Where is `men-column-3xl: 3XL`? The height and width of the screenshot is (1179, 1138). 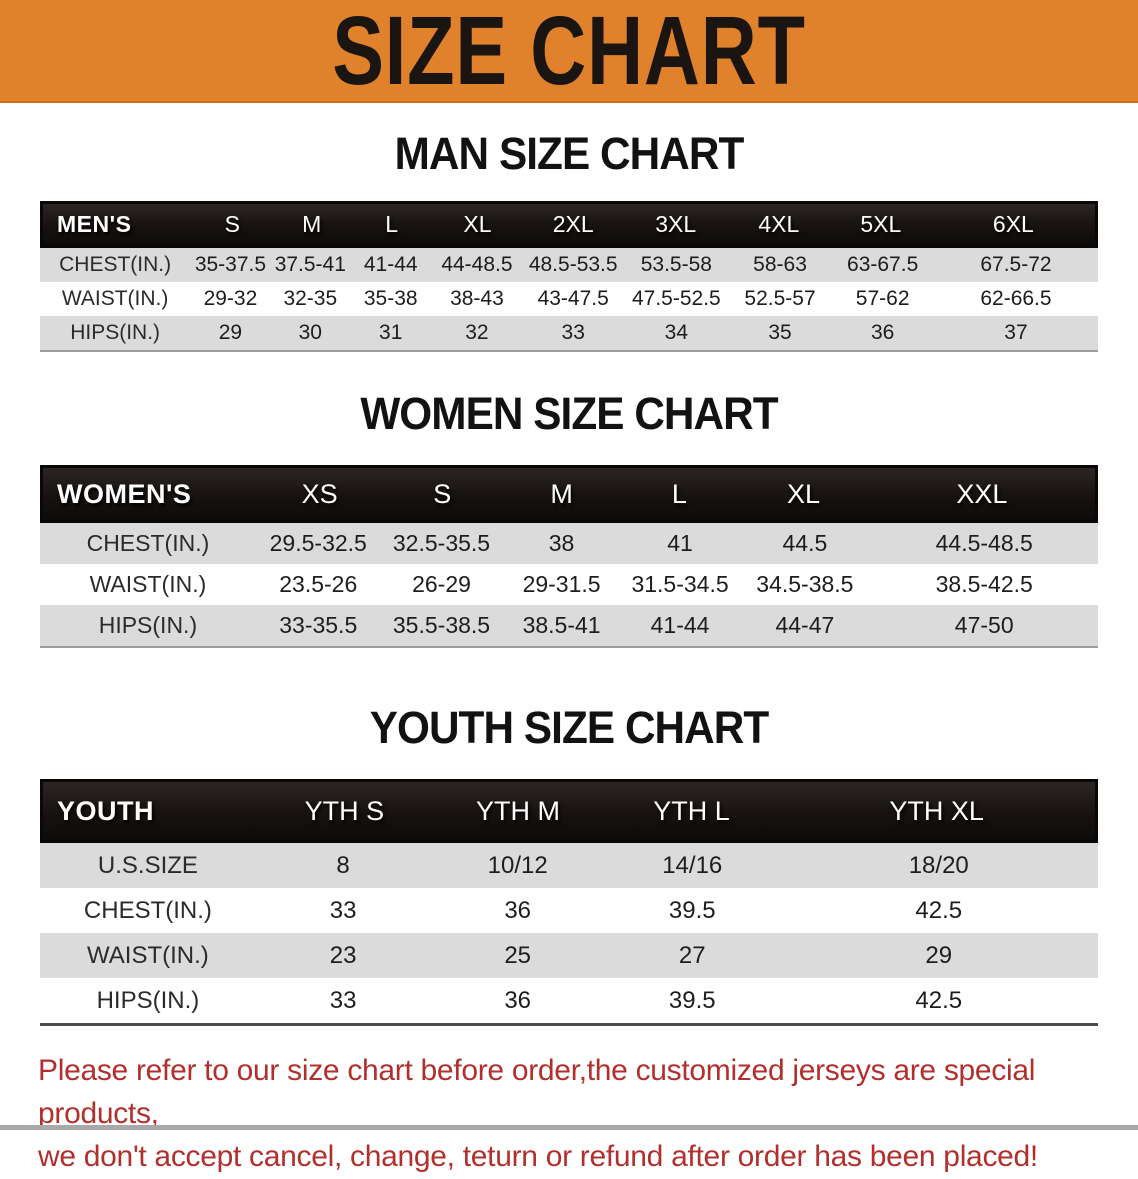 men-column-3xl: 3XL is located at coordinates (676, 224).